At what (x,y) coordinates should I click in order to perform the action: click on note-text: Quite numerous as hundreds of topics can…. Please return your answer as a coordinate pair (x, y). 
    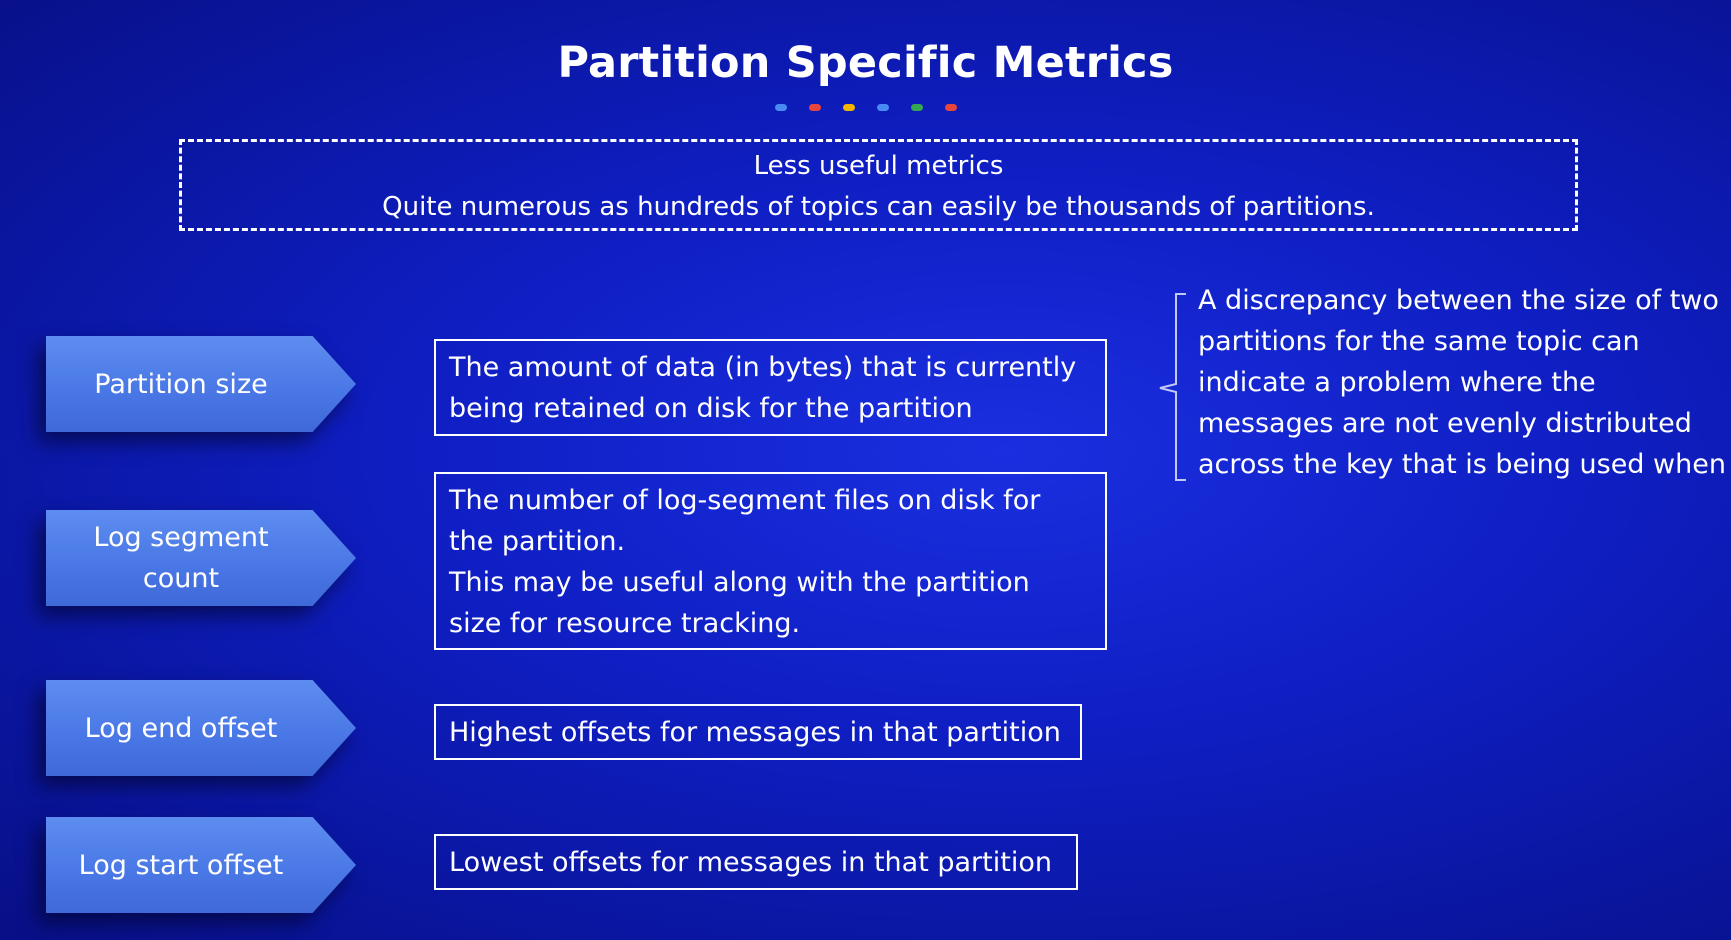
    Looking at the image, I should click on (878, 207).